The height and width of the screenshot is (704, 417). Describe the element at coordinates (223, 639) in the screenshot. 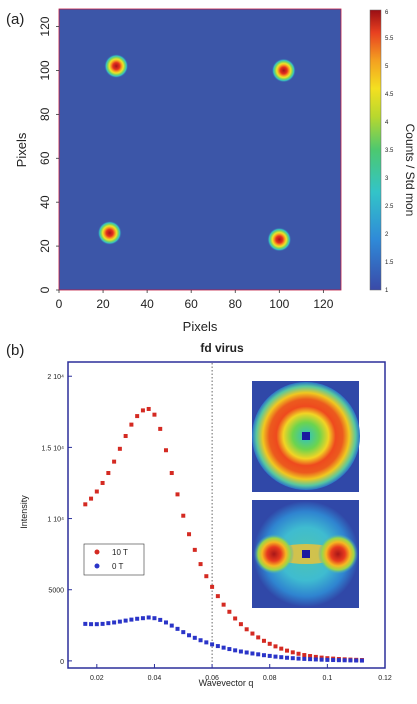

I see `series-0t` at that location.